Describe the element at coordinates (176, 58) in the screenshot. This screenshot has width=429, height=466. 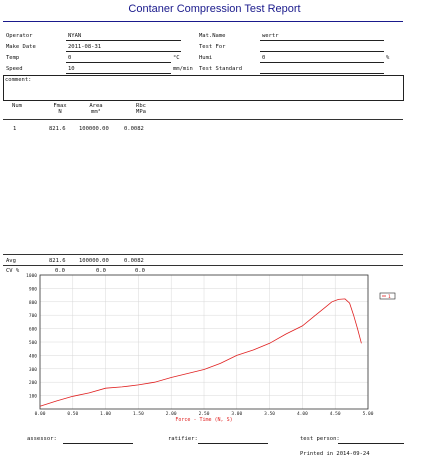
I see `temp-unit: °C` at that location.